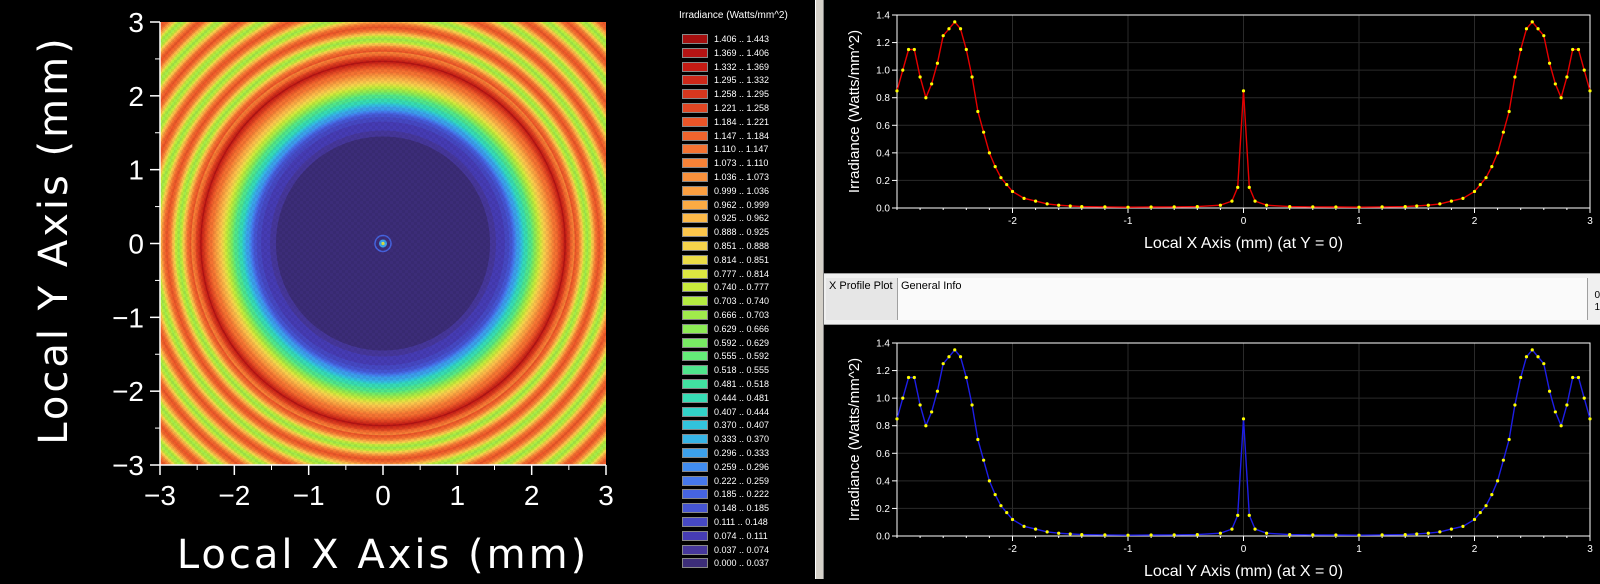 The image size is (1600, 584). I want to click on legend-item: 1.332 .. 1.369, so click(725, 67).